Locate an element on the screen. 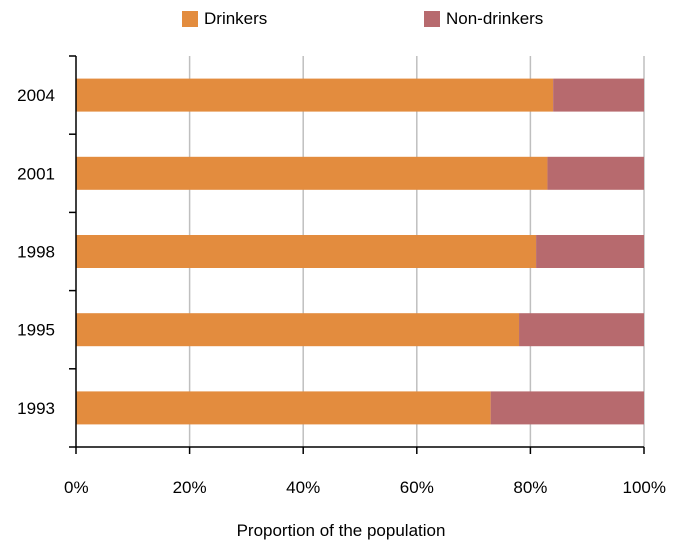 The width and height of the screenshot is (682, 544). non-drinkers-bar-1998 is located at coordinates (590, 251).